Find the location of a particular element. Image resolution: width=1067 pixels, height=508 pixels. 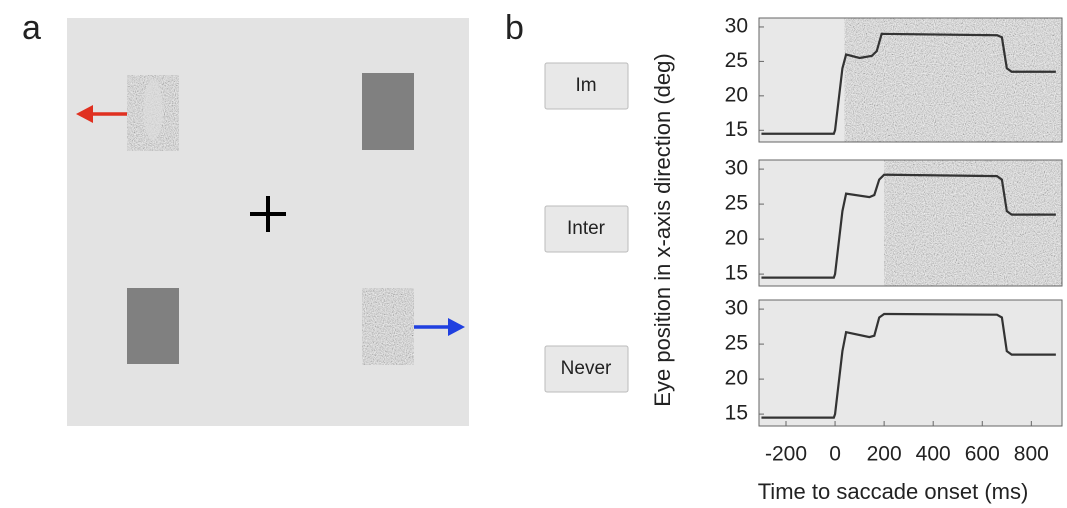

condition-label: Inter is located at coordinates (586, 228).